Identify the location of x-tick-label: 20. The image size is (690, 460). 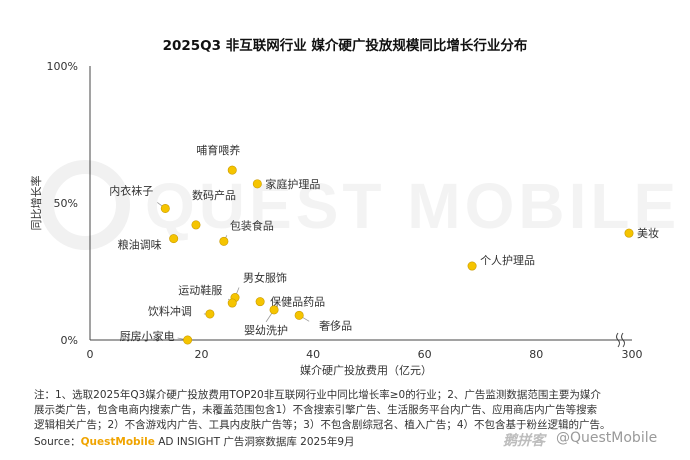
(202, 354).